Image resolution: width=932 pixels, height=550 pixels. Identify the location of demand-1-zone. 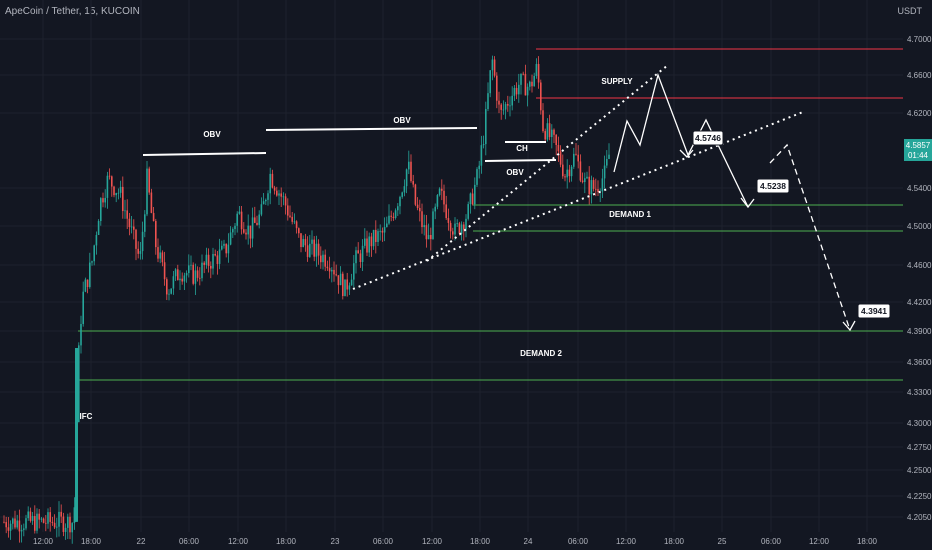
(688, 218).